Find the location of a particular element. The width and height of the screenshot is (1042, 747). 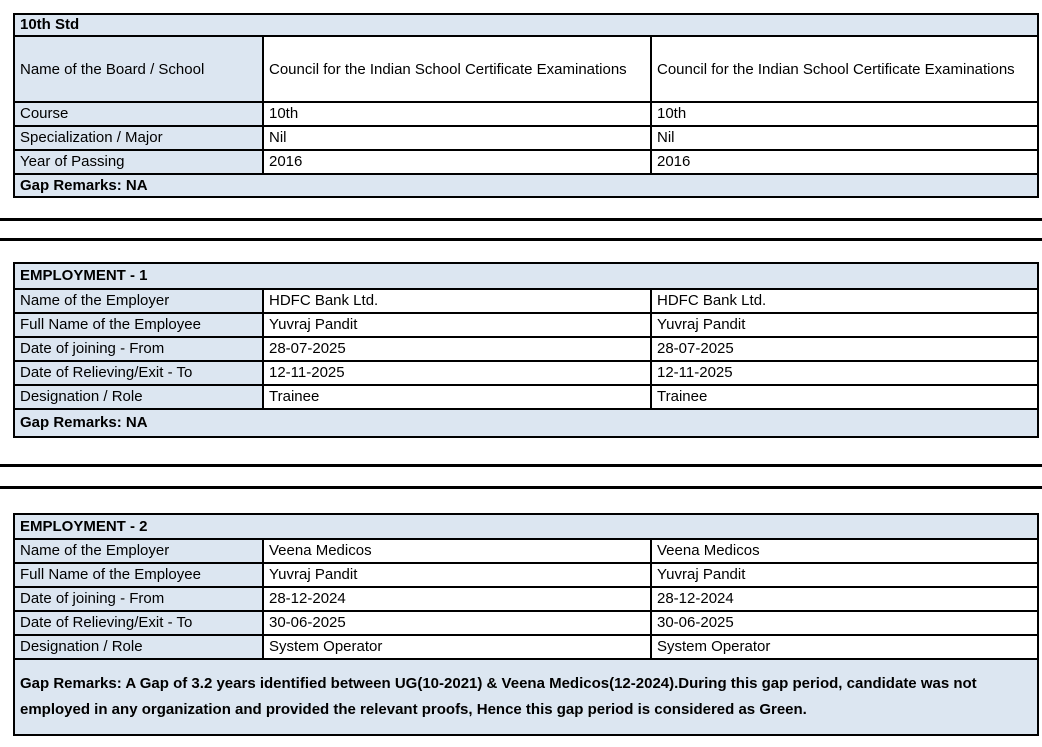

table-title: EMPLOYMENT - 2 is located at coordinates (526, 526).